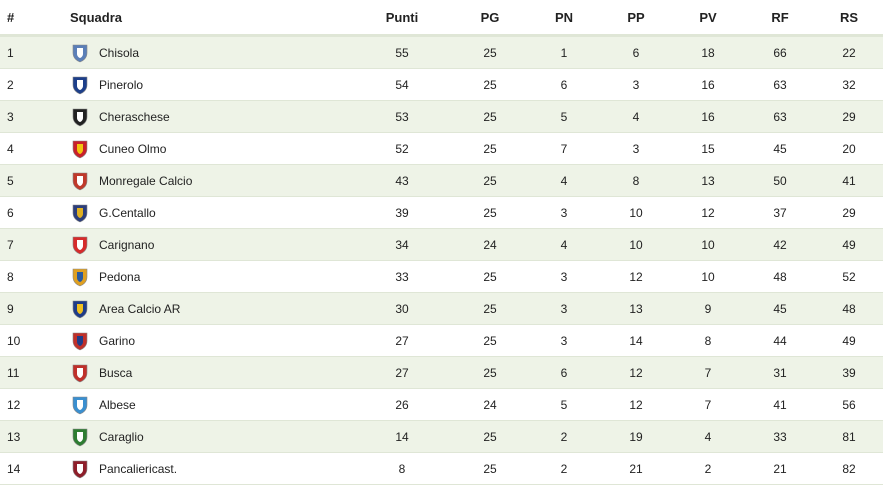  I want to click on losses: 19, so click(636, 436).